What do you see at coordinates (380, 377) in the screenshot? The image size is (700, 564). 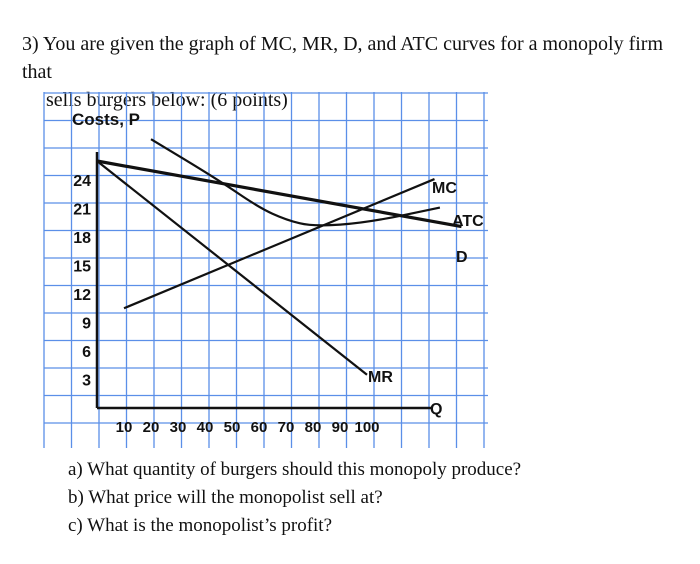 I see `curve-label-mr: MR` at bounding box center [380, 377].